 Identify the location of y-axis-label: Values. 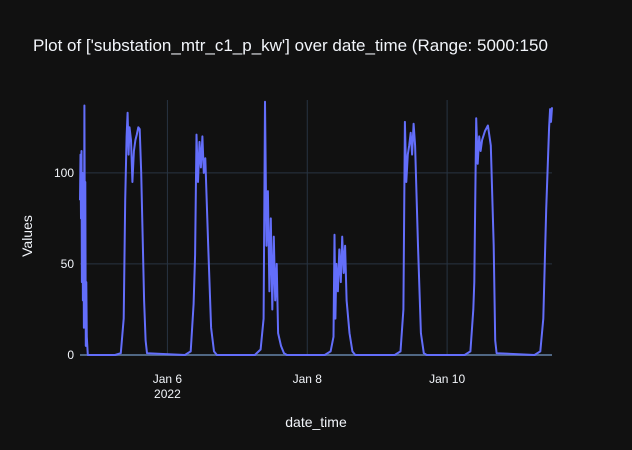
(27, 236).